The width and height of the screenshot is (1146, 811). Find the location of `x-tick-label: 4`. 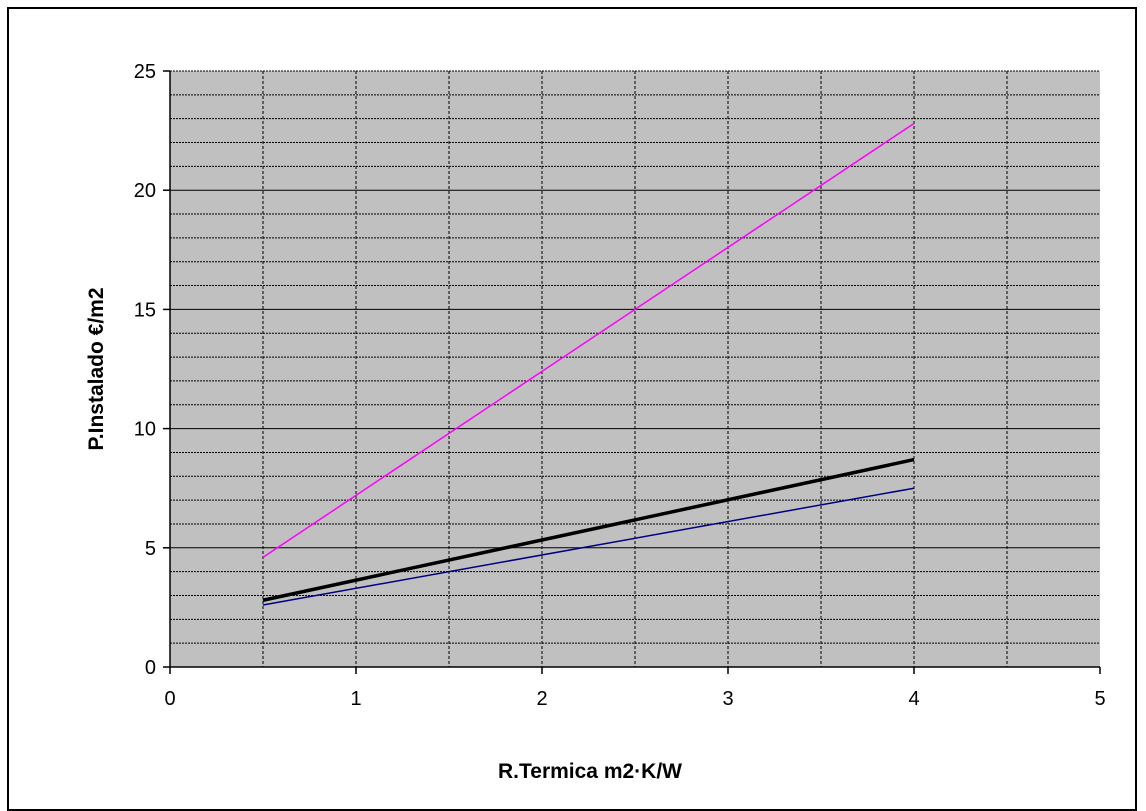

x-tick-label: 4 is located at coordinates (913, 699).